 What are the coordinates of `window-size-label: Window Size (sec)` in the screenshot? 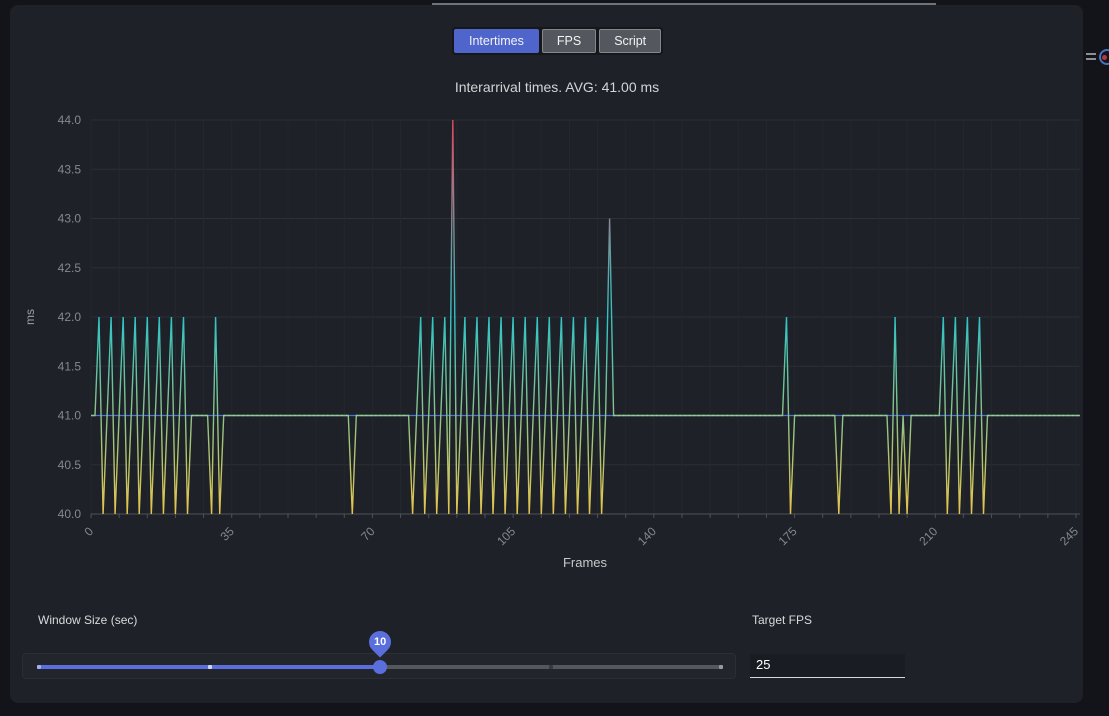 It's located at (88, 620).